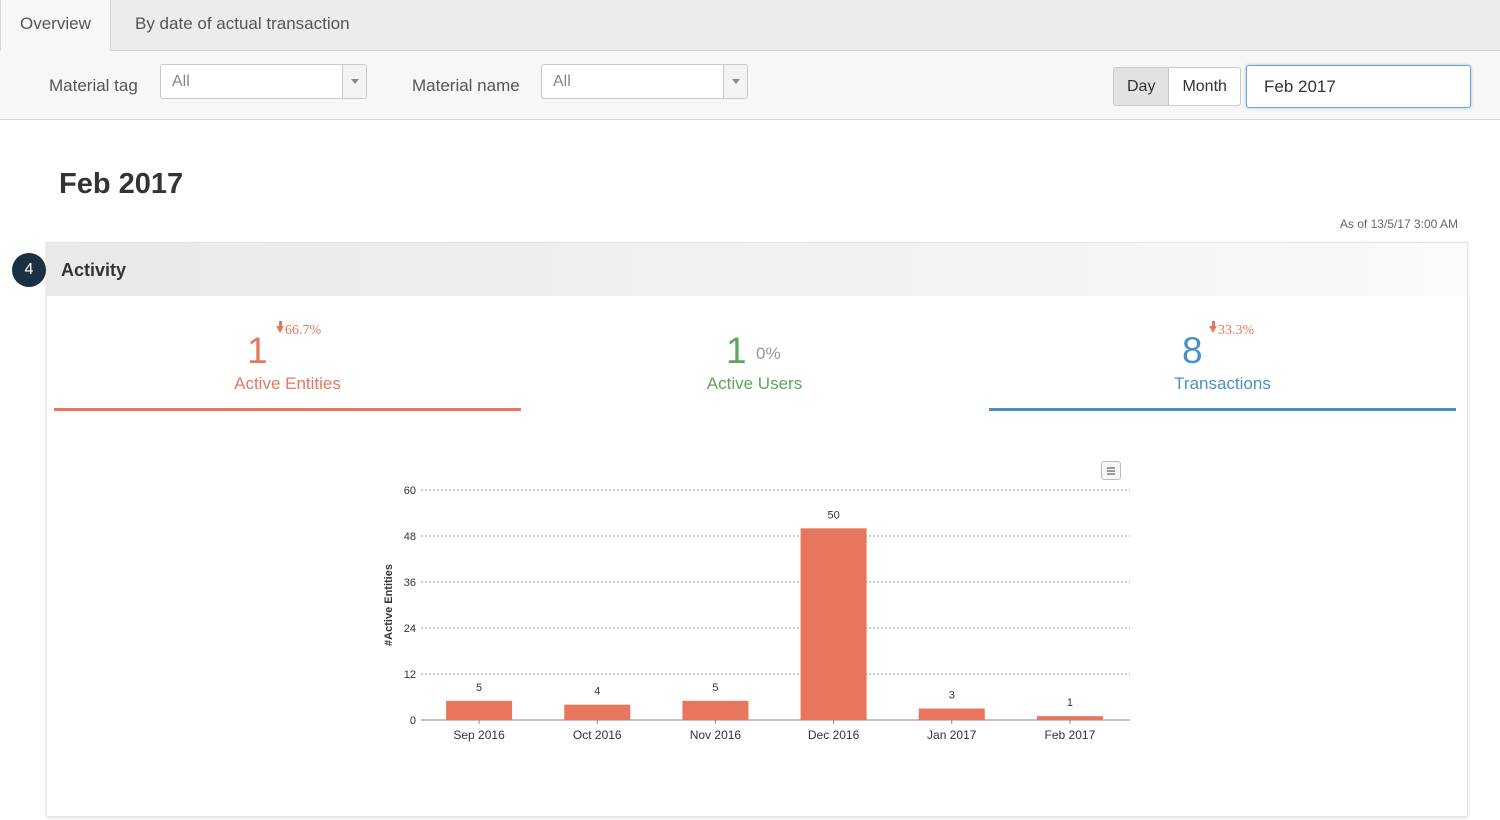  I want to click on x-tick-label: Feb 2017, so click(1070, 735).